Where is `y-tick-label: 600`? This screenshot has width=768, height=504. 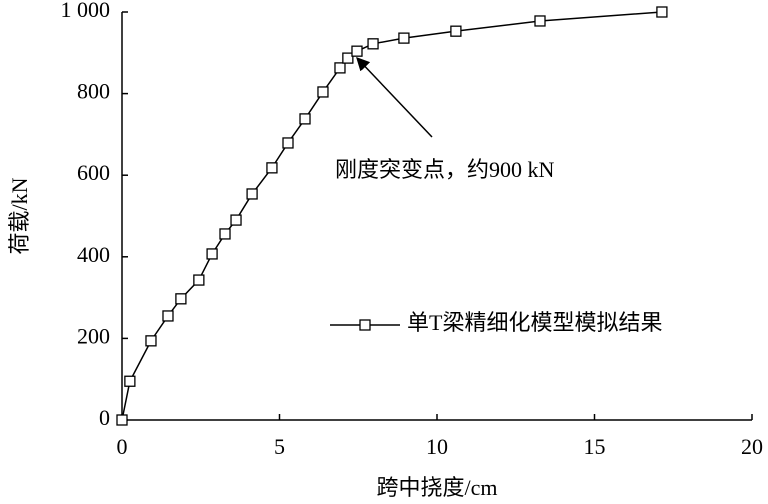 y-tick-label: 600 is located at coordinates (93, 172).